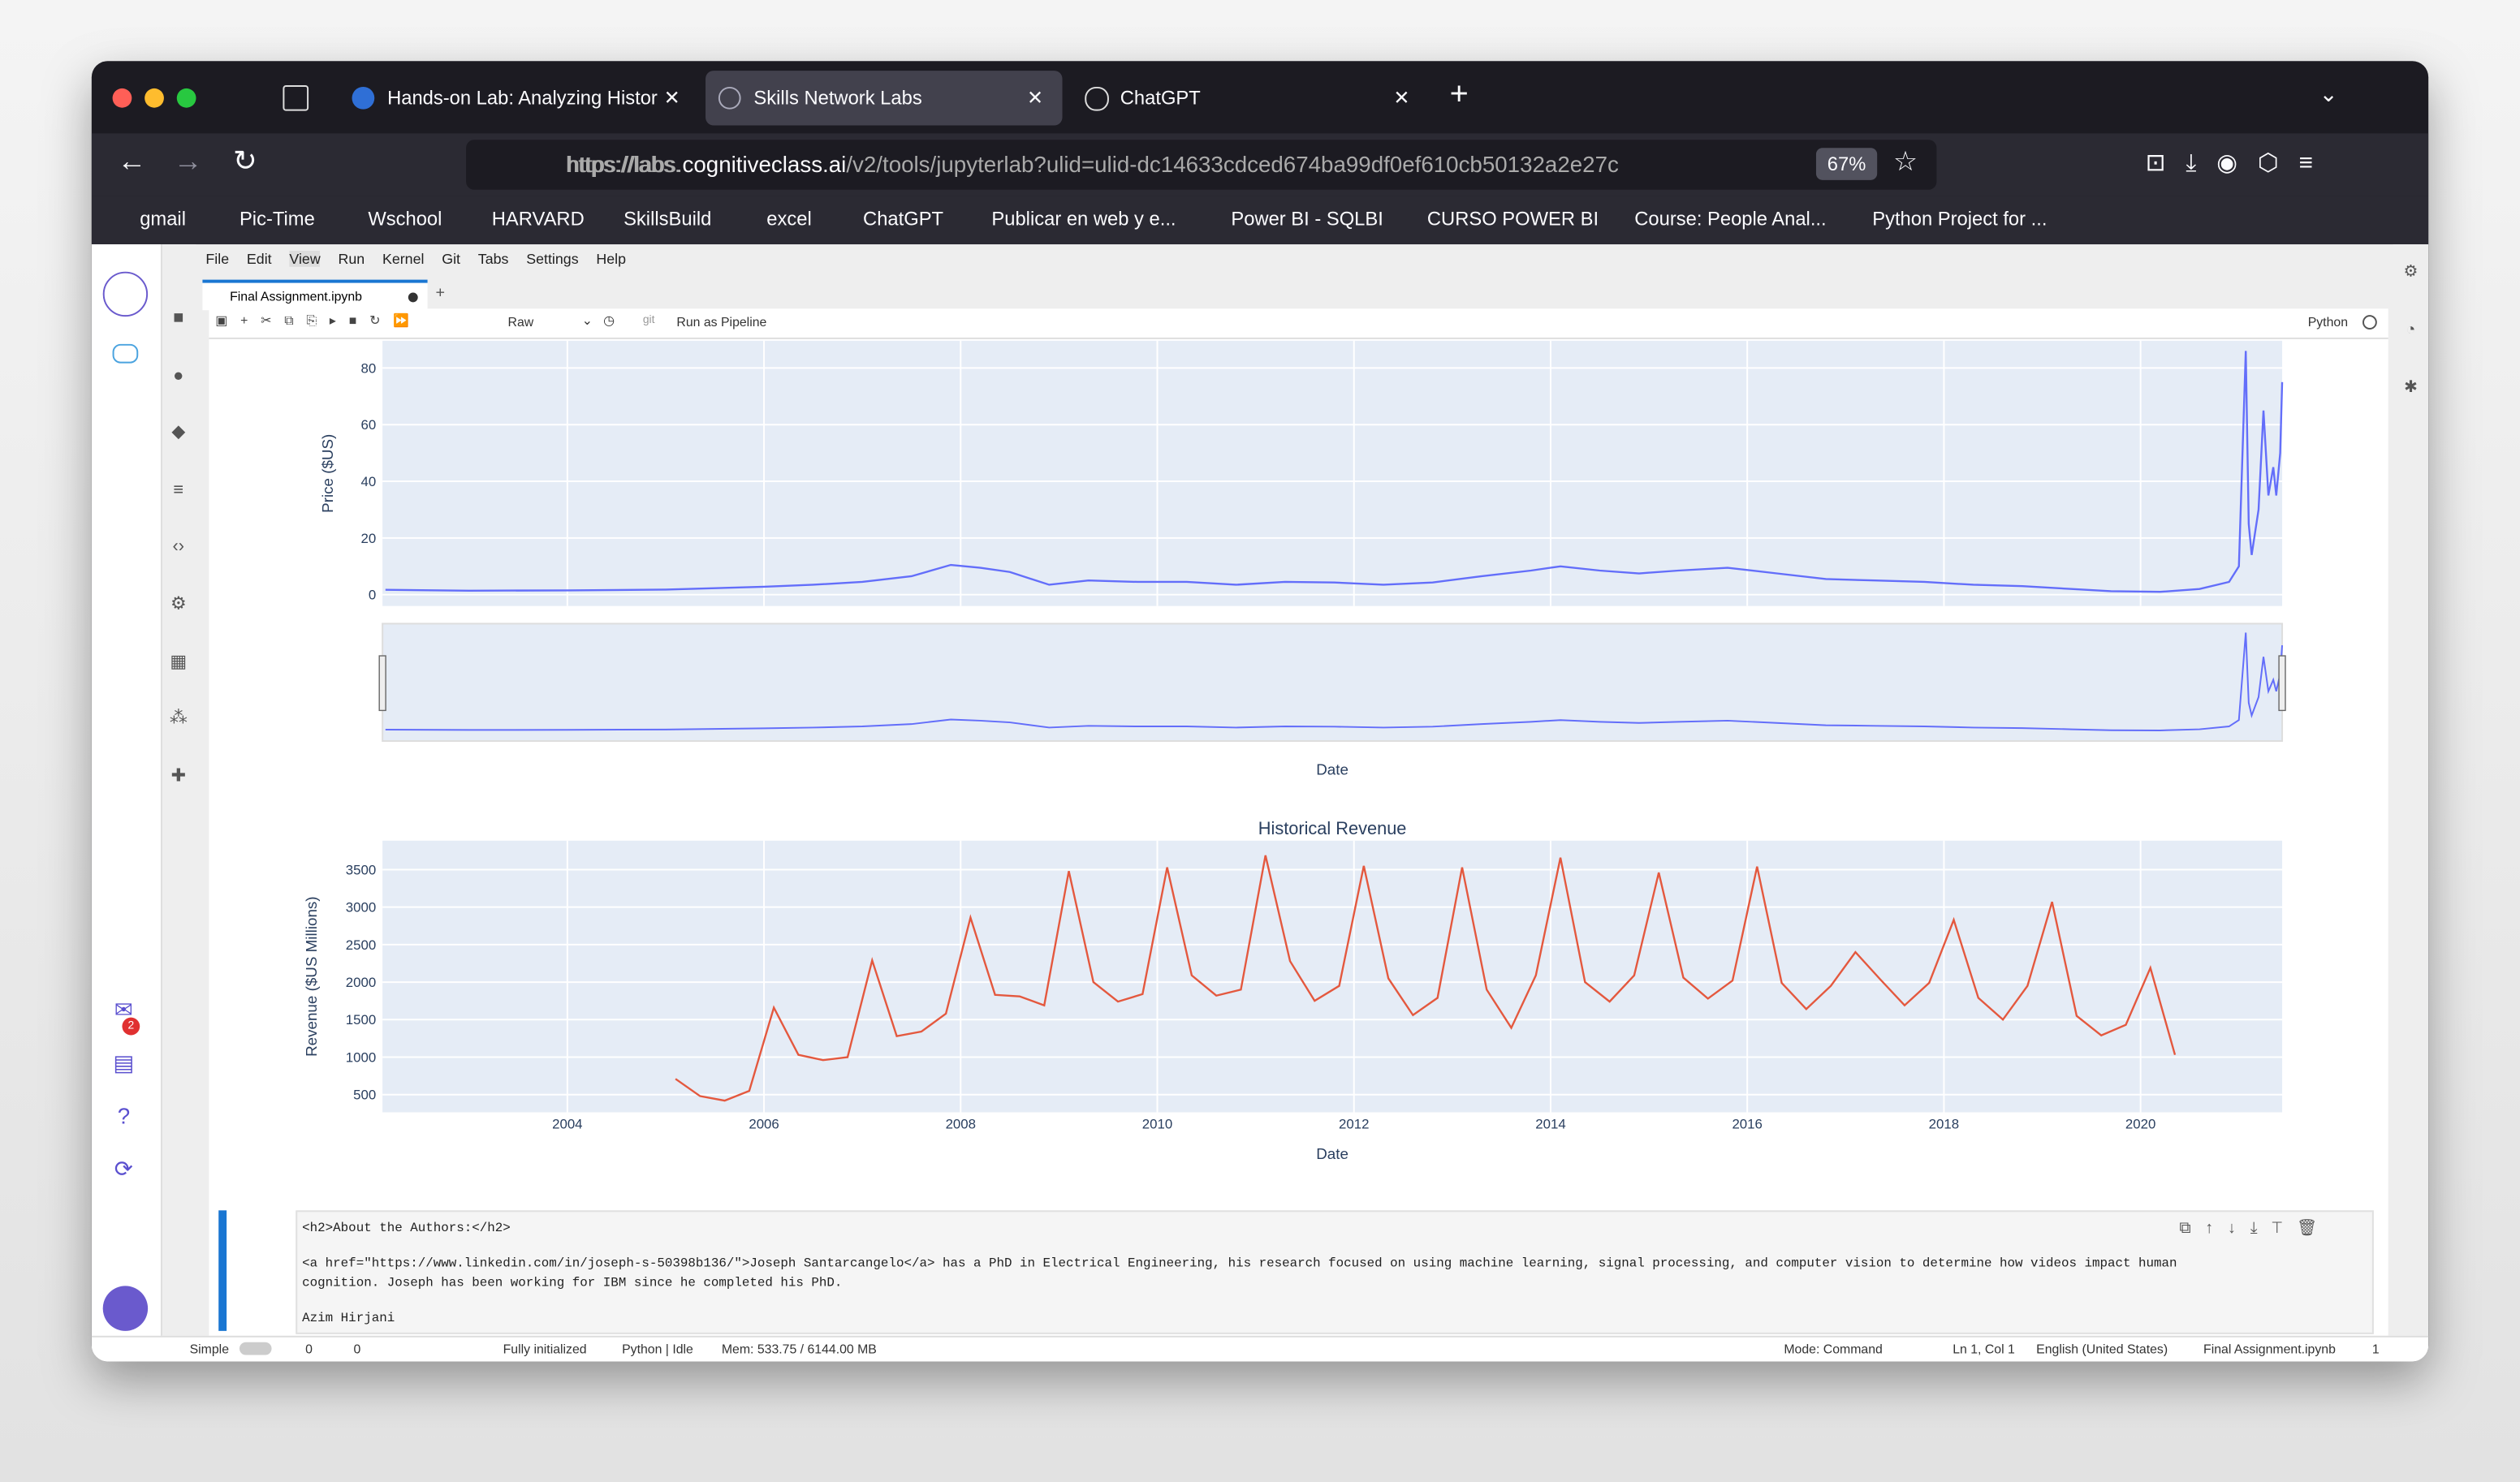  Describe the element at coordinates (657, 1349) in the screenshot. I see `status-item: Python | Idle` at that location.